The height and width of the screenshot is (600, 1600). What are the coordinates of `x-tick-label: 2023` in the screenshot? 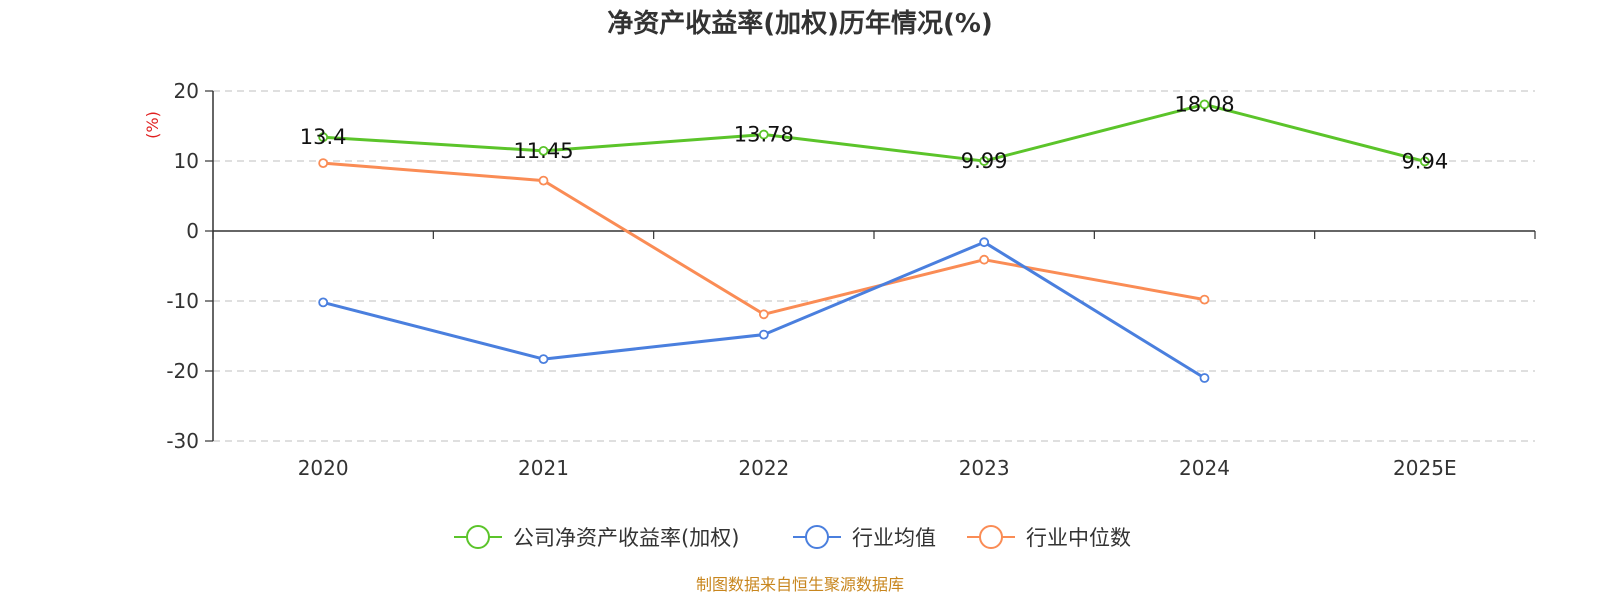 It's located at (984, 468).